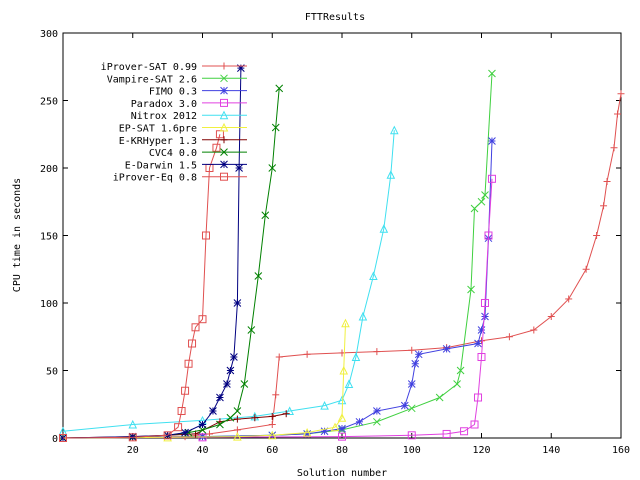 Image resolution: width=640 pixels, height=480 pixels. Describe the element at coordinates (272, 450) in the screenshot. I see `x-tick-label: 60` at that location.